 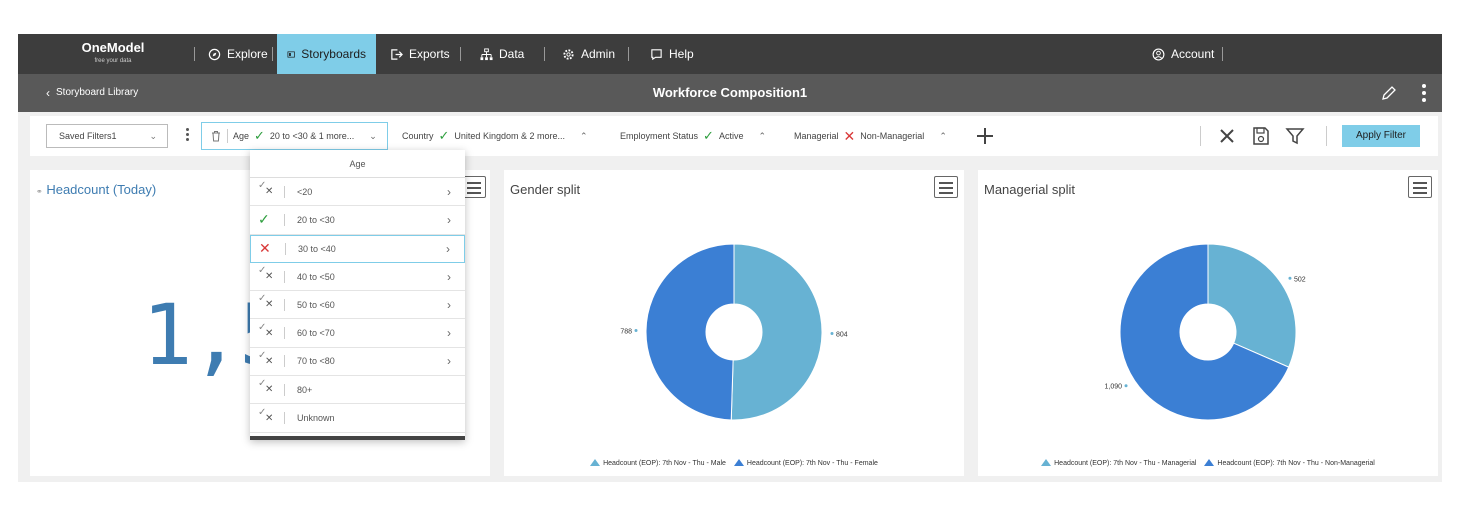 I want to click on clear-filters-close-icon, so click(x=1227, y=136).